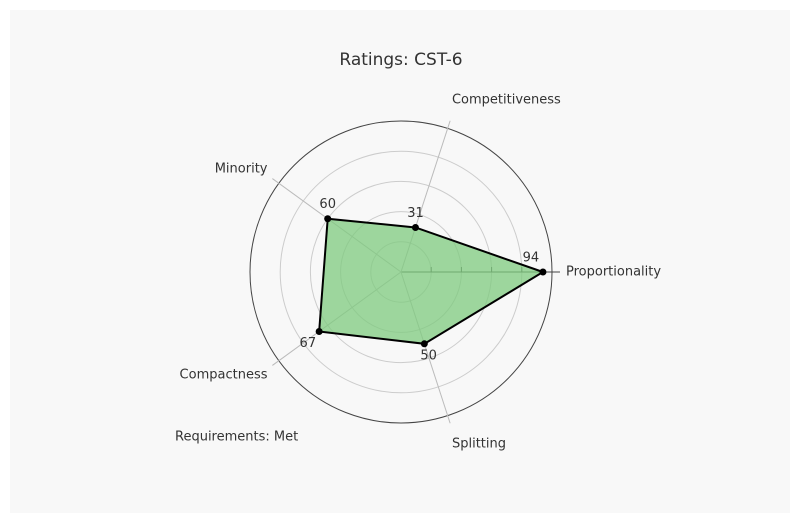  Describe the element at coordinates (400, 60) in the screenshot. I see `chart-title: Ratings: CST-6` at that location.